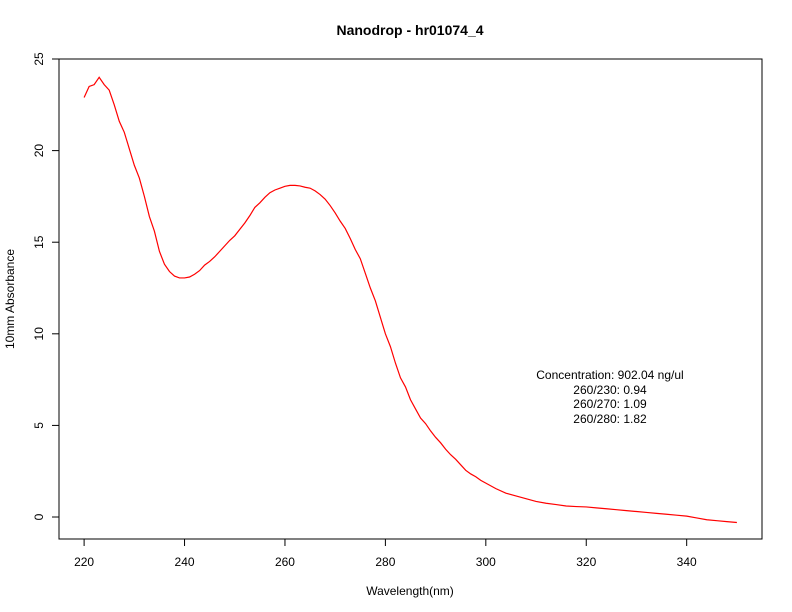  Describe the element at coordinates (84, 562) in the screenshot. I see `x-tick-label: 220` at that location.